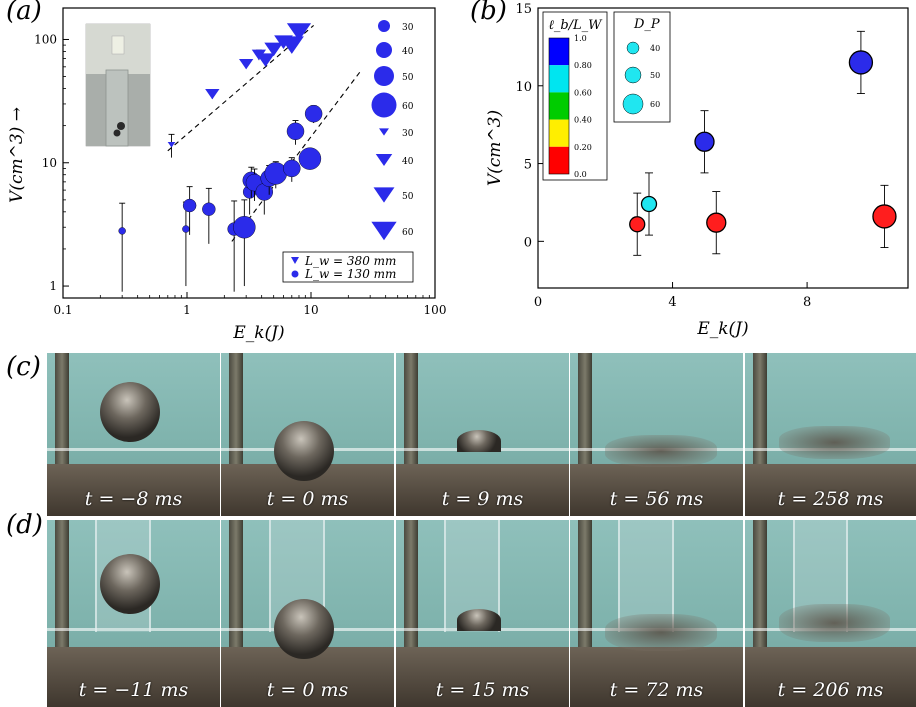  I want to click on colorbar-tick-label: 1.0, so click(580, 38).